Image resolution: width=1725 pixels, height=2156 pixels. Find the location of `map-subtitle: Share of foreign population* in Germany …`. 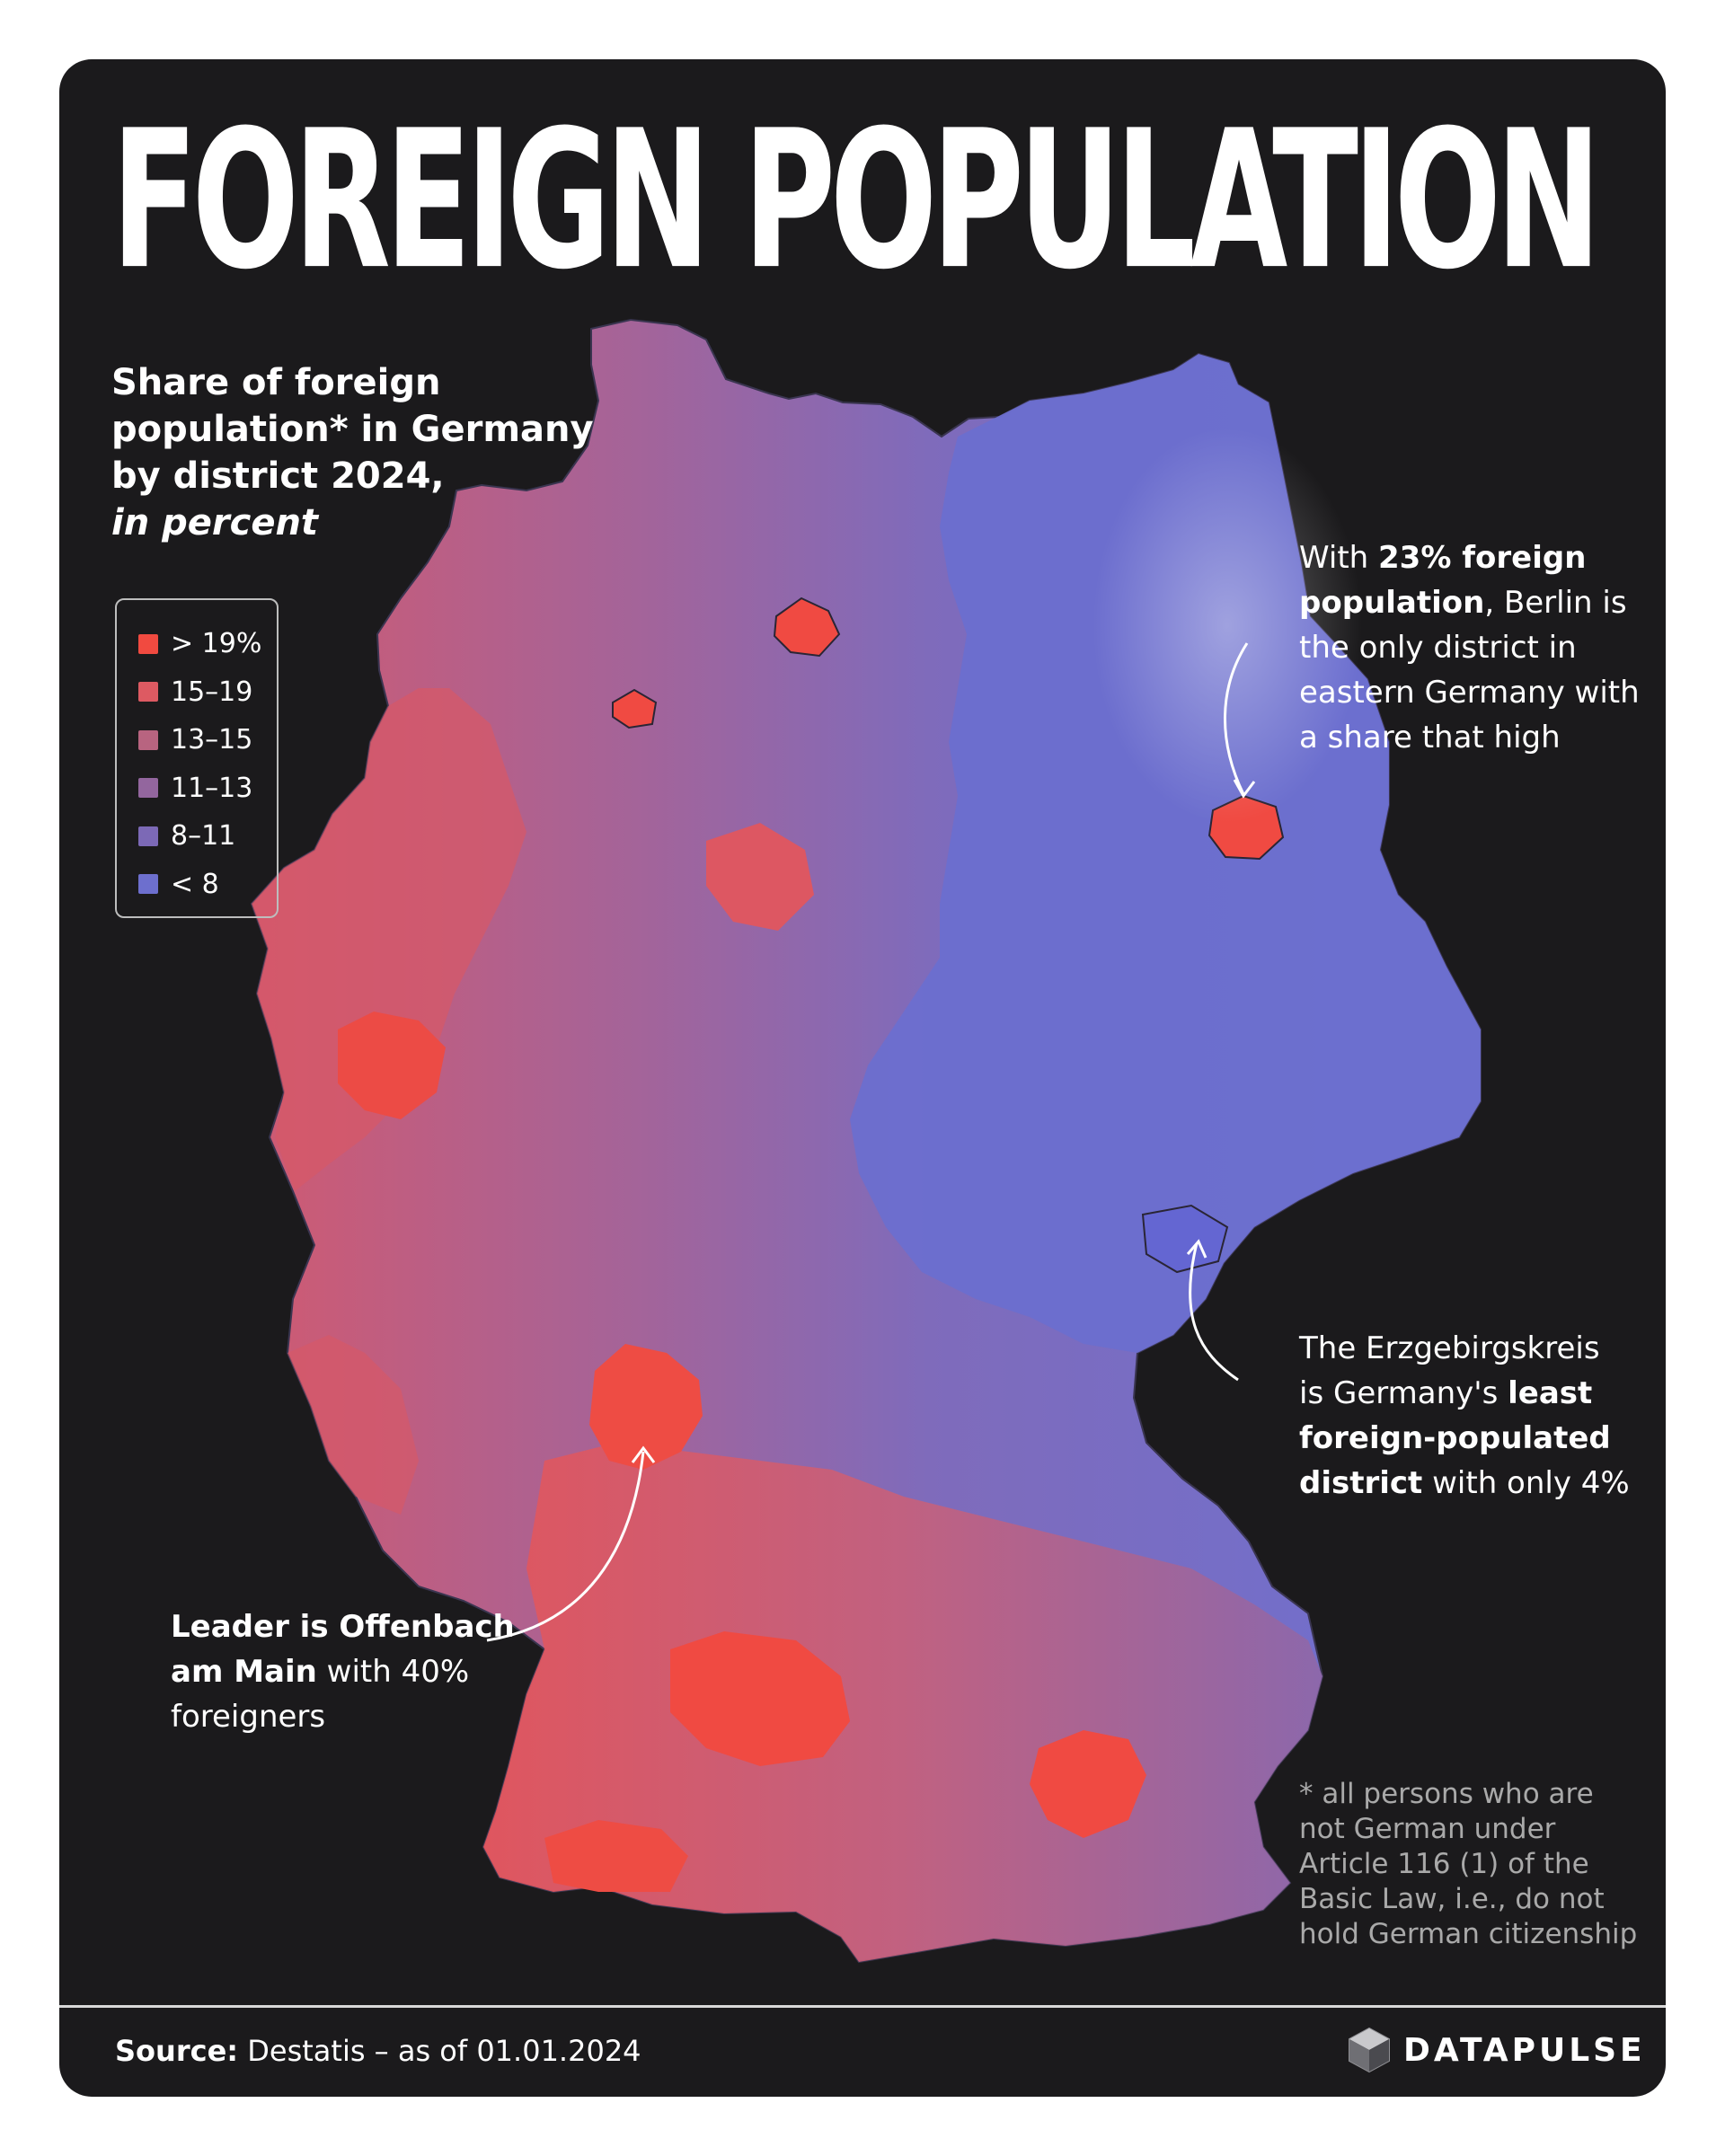

map-subtitle: Share of foreign population* in Germany … is located at coordinates (363, 453).